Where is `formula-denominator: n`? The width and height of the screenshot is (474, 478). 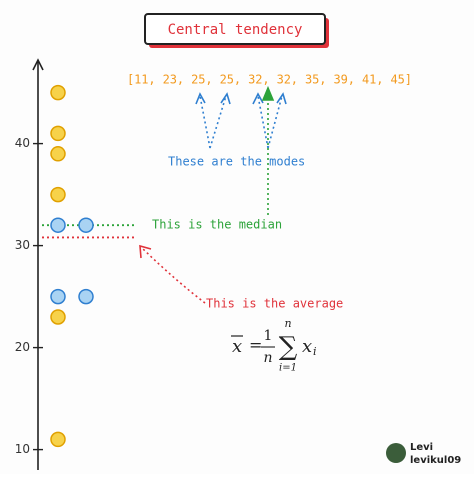 formula-denominator: n is located at coordinates (267, 358).